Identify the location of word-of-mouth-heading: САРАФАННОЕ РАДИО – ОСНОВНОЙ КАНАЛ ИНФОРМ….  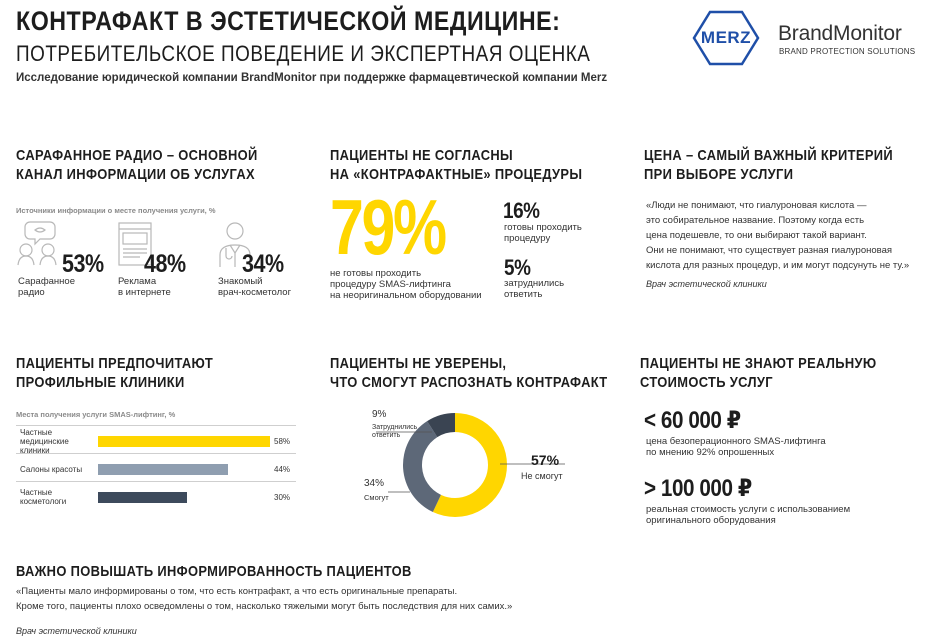
(137, 165).